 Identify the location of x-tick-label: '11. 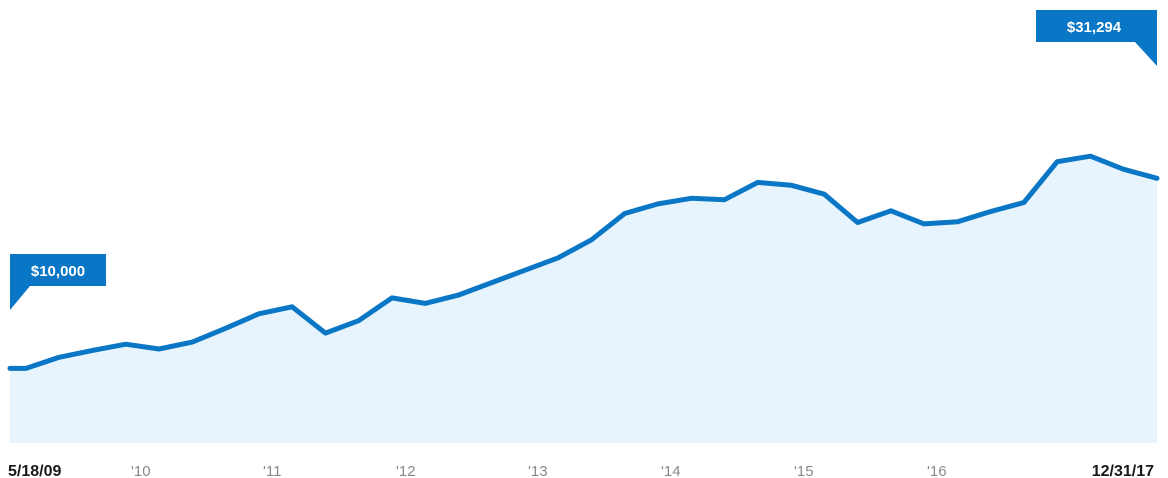
(272, 470).